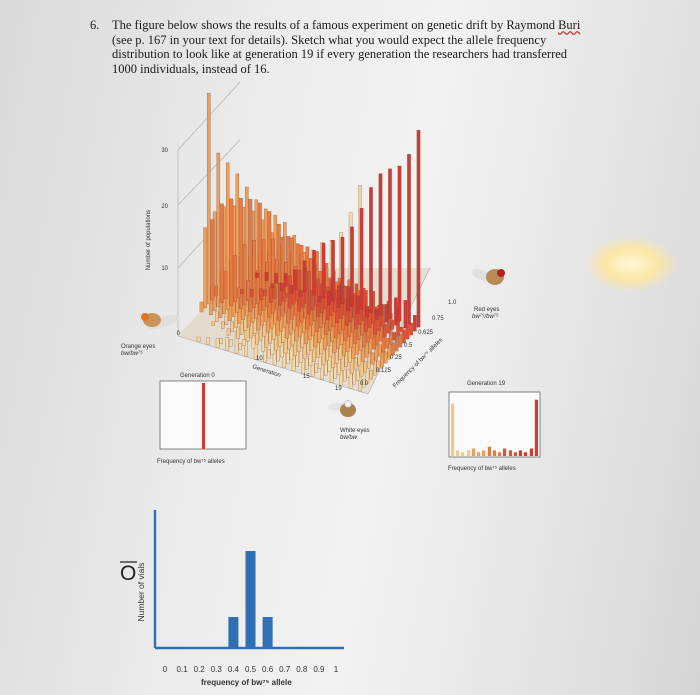  Describe the element at coordinates (179, 334) in the screenshot. I see `y-tick-0: 0` at that location.